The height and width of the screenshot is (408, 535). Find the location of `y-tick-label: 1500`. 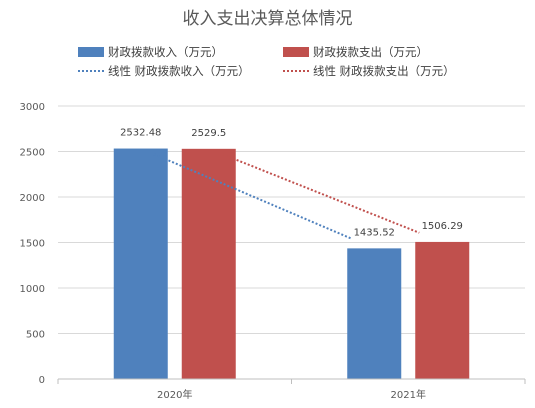

y-tick-label: 1500 is located at coordinates (32, 244).